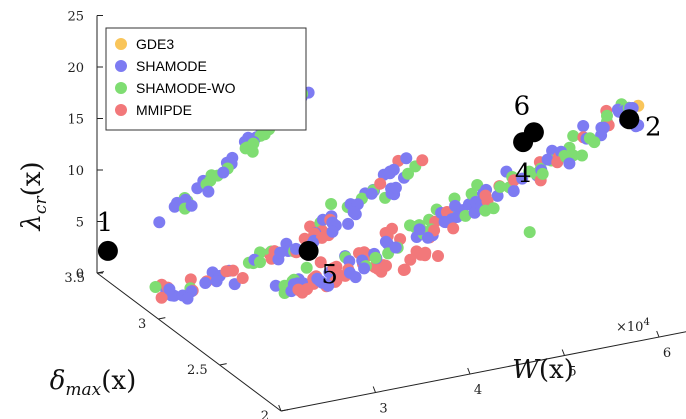  I want to click on legend-item-gde3: GDE3, so click(144, 44).